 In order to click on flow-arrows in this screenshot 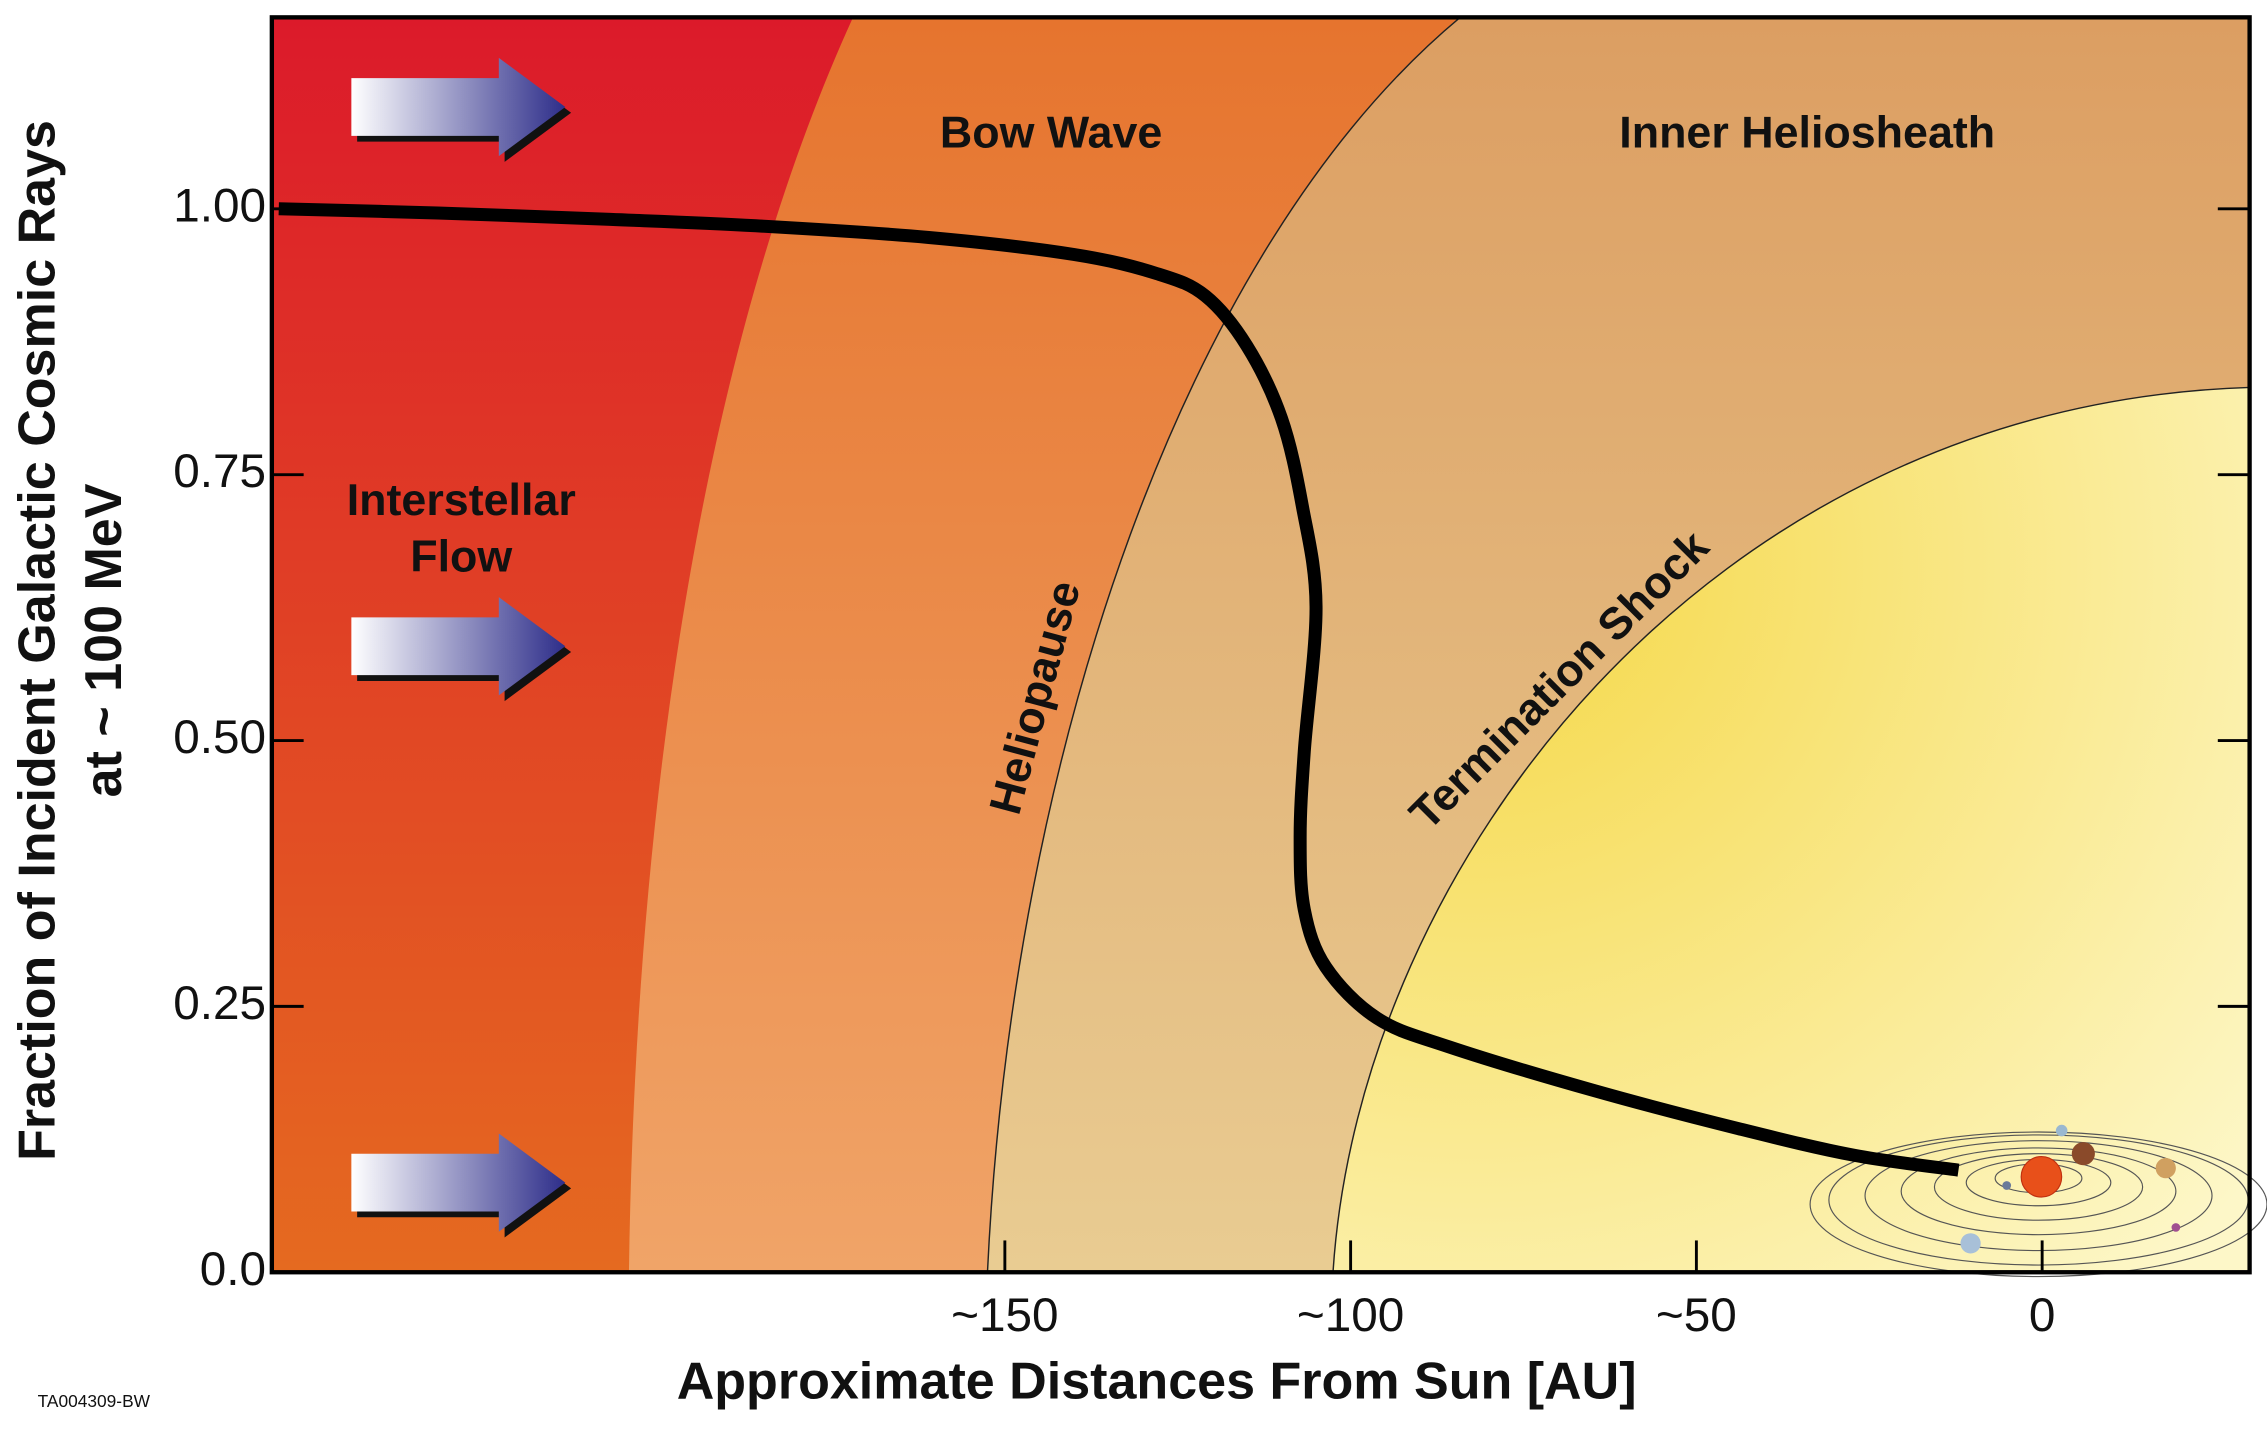, I will do `click(461, 647)`.